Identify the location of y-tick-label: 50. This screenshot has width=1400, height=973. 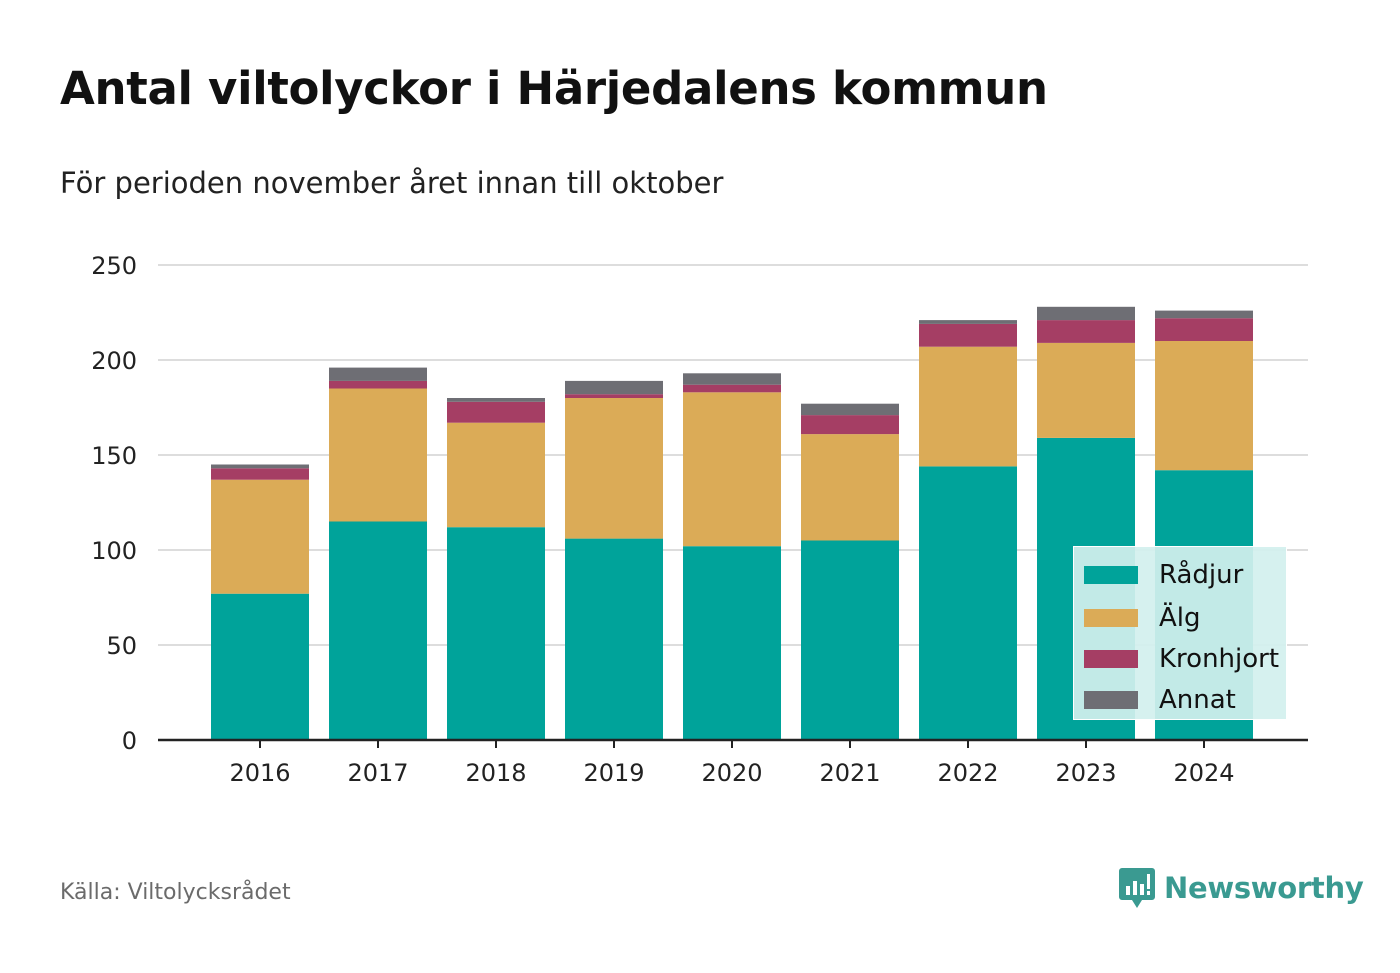
(121, 646).